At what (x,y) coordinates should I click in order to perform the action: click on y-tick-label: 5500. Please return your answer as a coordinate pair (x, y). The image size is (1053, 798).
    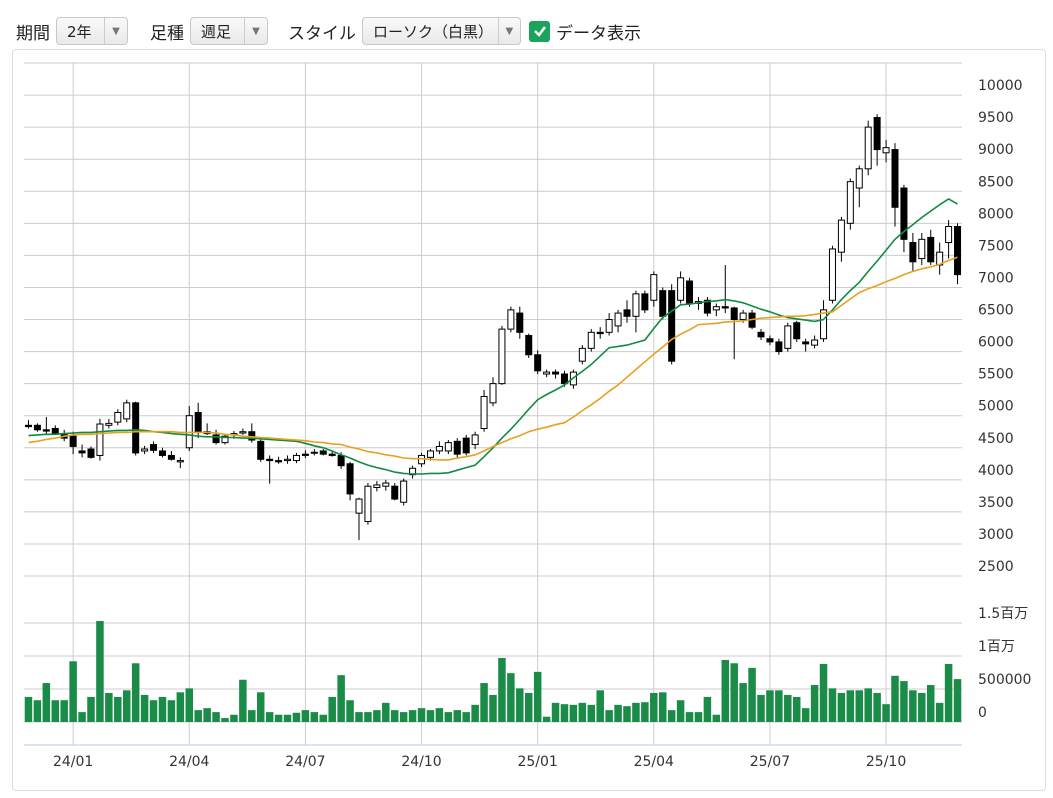
    Looking at the image, I should click on (996, 375).